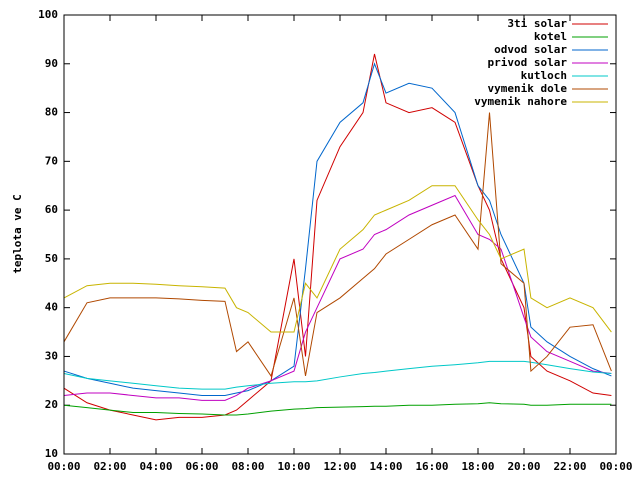 The image size is (640, 480). What do you see at coordinates (544, 75) in the screenshot?
I see `legend-label: kutloch` at bounding box center [544, 75].